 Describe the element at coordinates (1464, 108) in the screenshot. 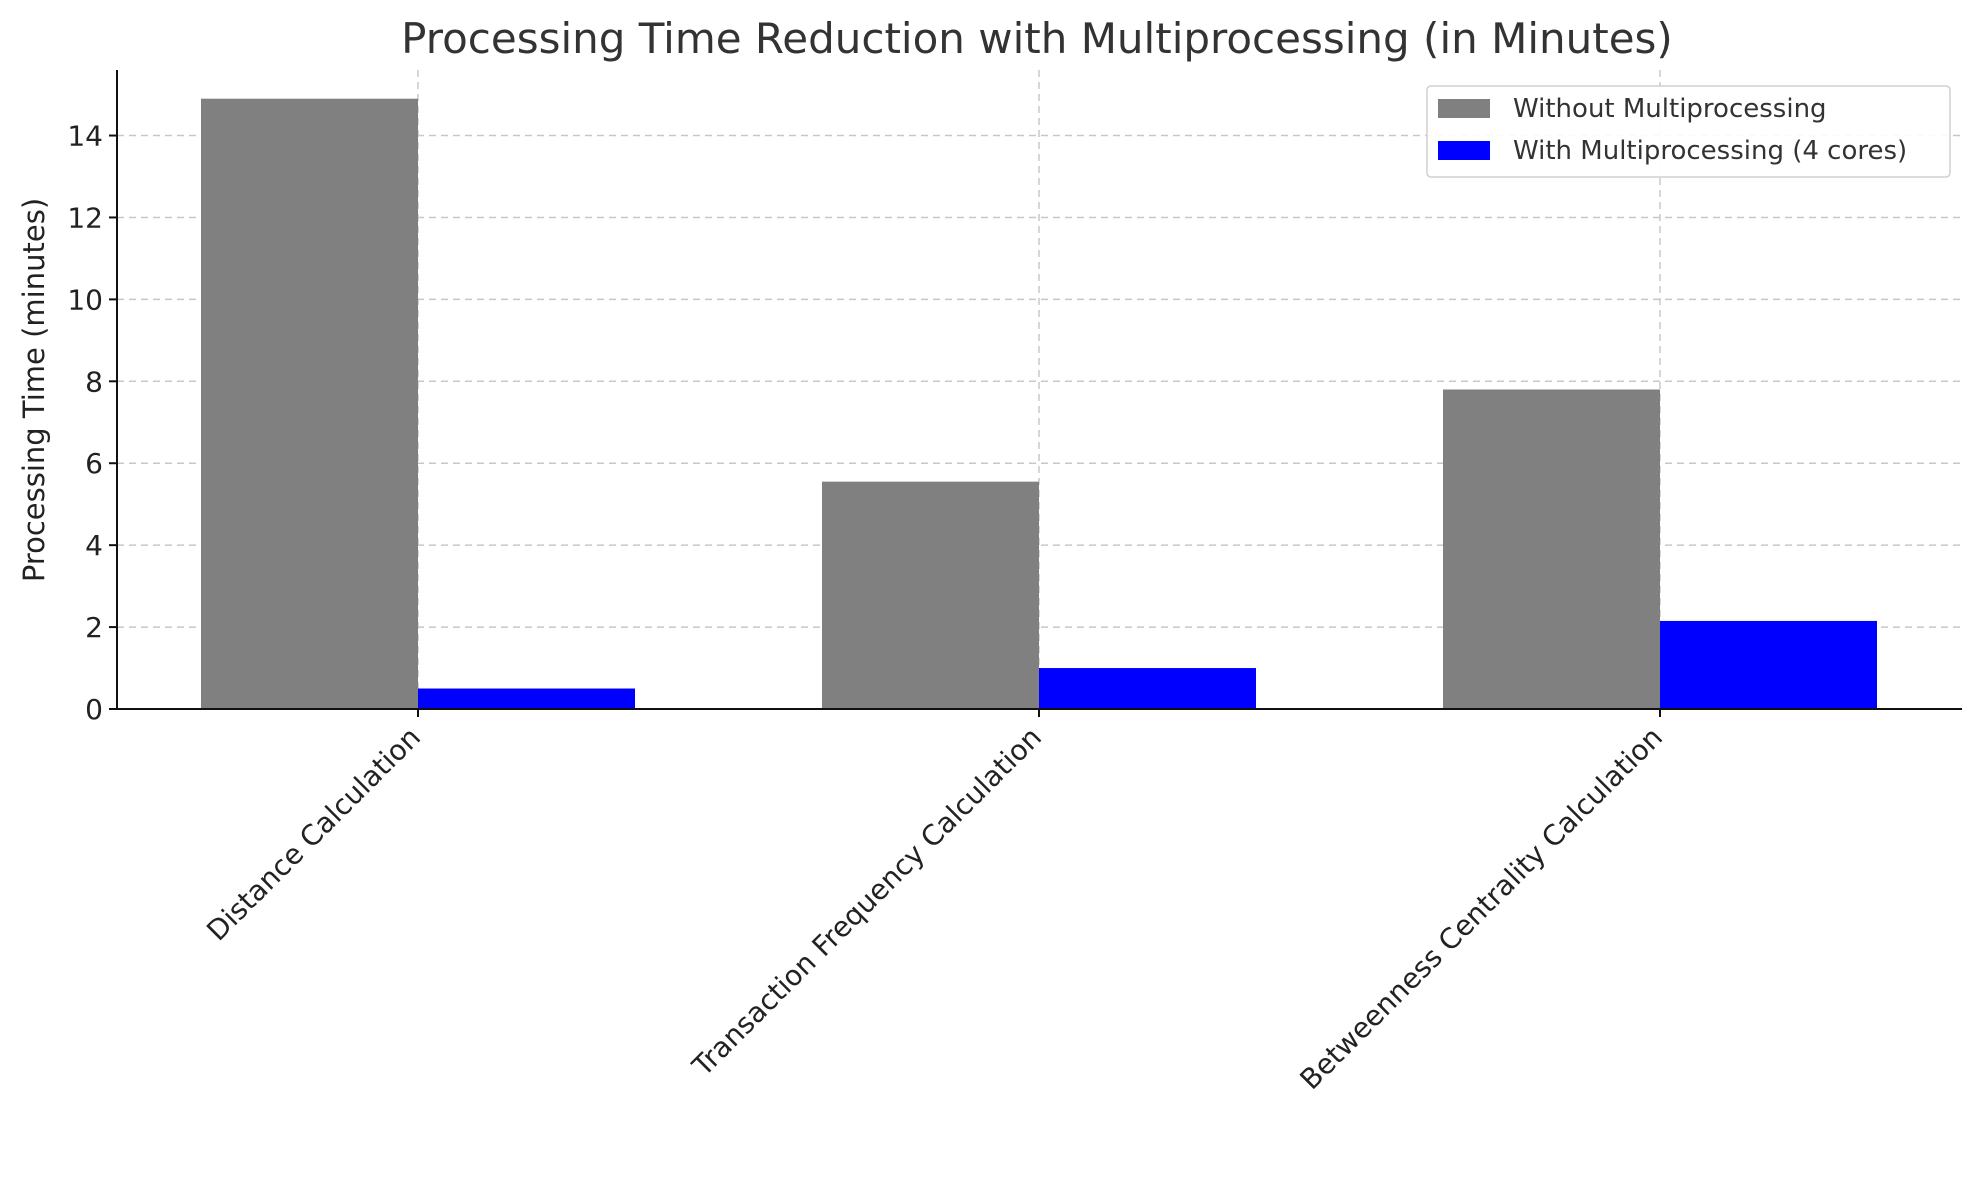

I see `legend-swatch-without-multiprocessing` at that location.